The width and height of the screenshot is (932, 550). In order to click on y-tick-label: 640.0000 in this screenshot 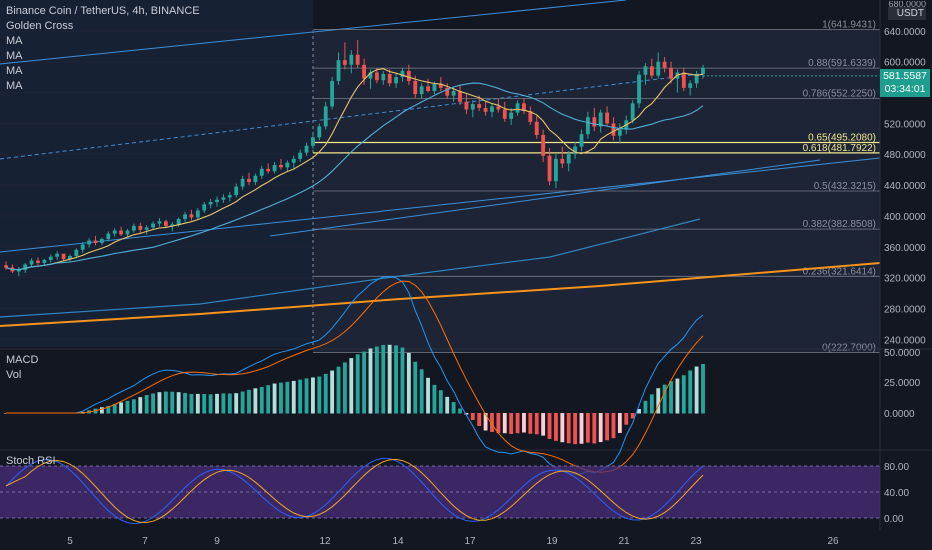, I will do `click(905, 32)`.